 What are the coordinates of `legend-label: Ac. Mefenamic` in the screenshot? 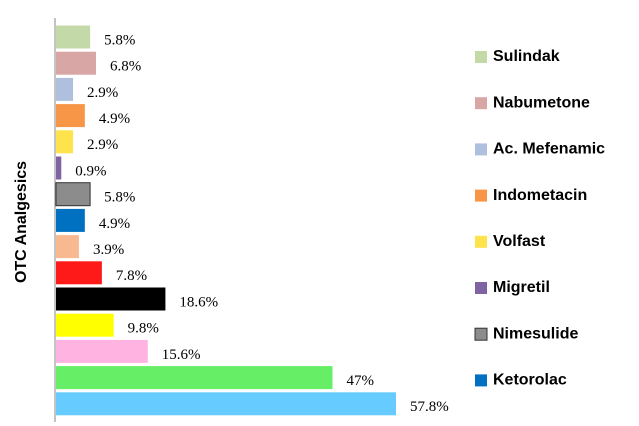 It's located at (549, 149).